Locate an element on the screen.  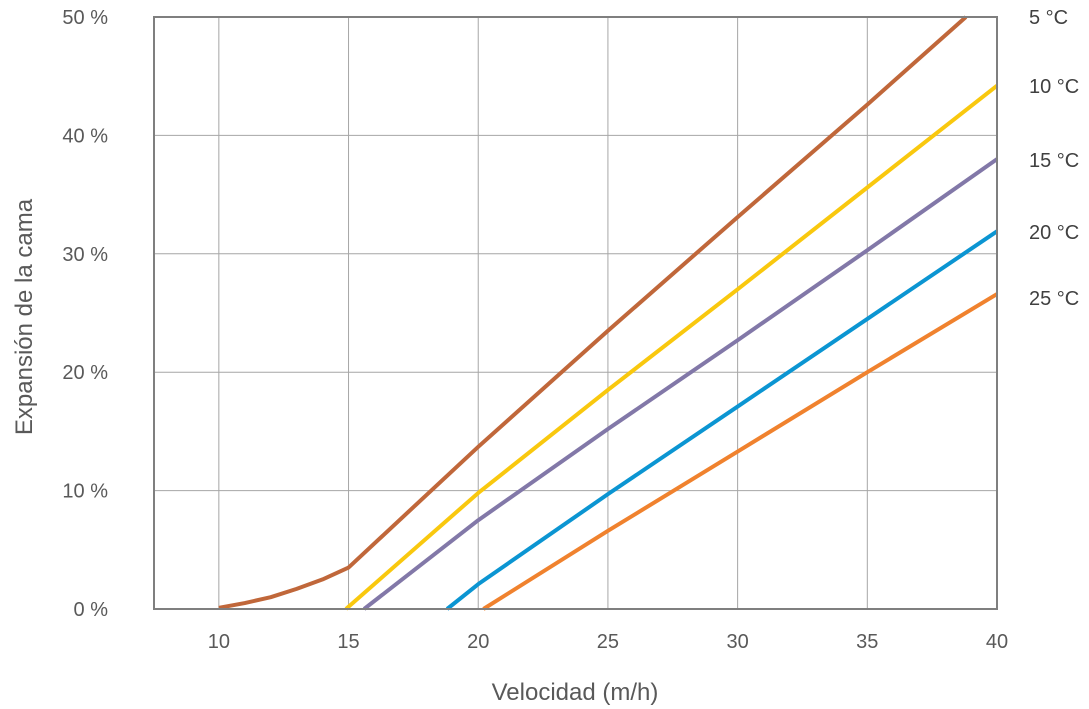
y-tick-label: 50 % is located at coordinates (85, 18).